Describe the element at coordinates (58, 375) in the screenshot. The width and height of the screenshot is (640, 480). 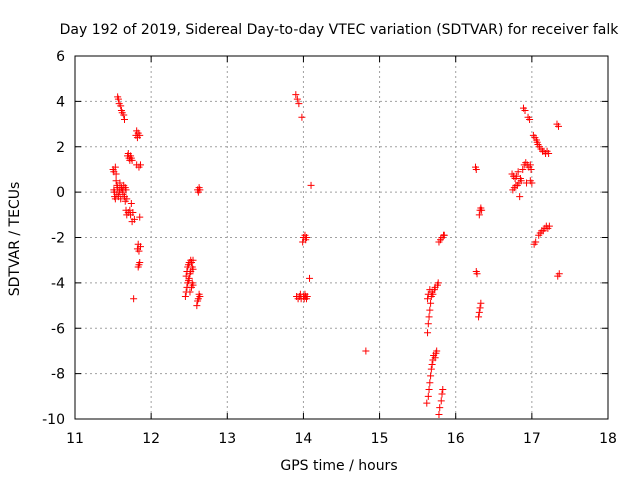
I see `y-tick-label: -8` at that location.